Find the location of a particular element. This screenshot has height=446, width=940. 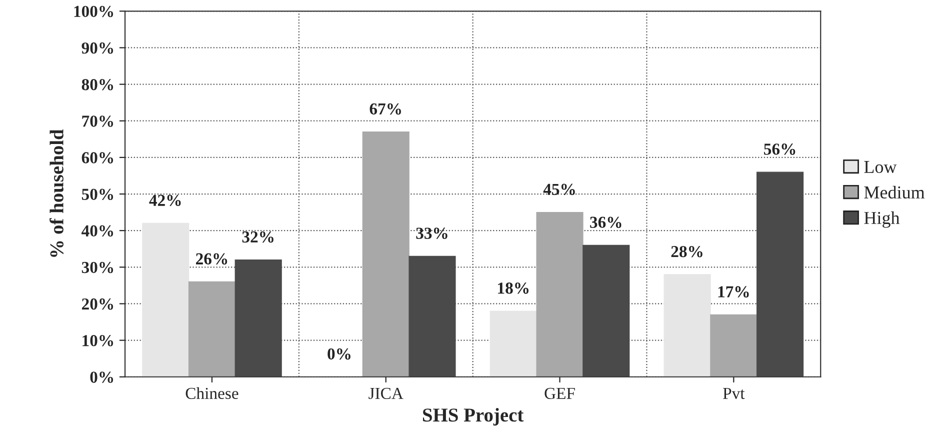

data-label: 26% is located at coordinates (212, 259).